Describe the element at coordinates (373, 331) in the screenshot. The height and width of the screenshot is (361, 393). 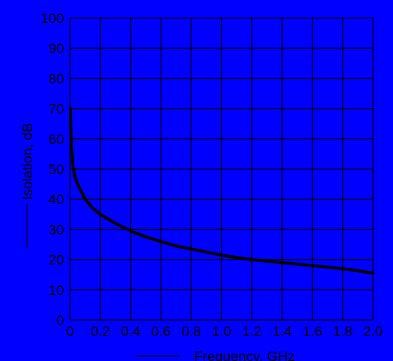
I see `x-tick-label: 2.0` at that location.